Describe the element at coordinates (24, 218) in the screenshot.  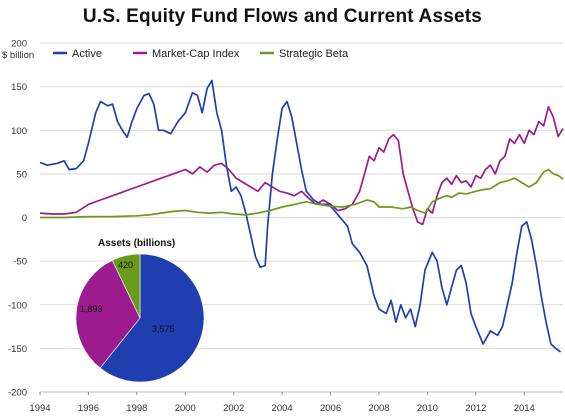
I see `y-tick-label: 0` at that location.